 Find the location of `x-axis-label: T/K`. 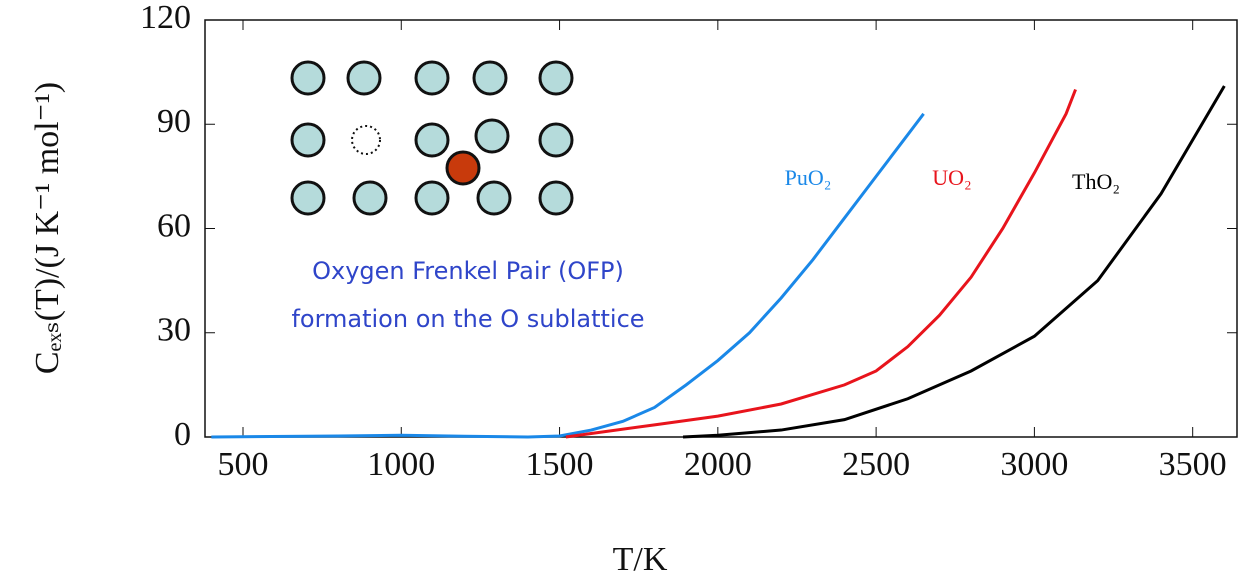

x-axis-label: T/K is located at coordinates (640, 559).